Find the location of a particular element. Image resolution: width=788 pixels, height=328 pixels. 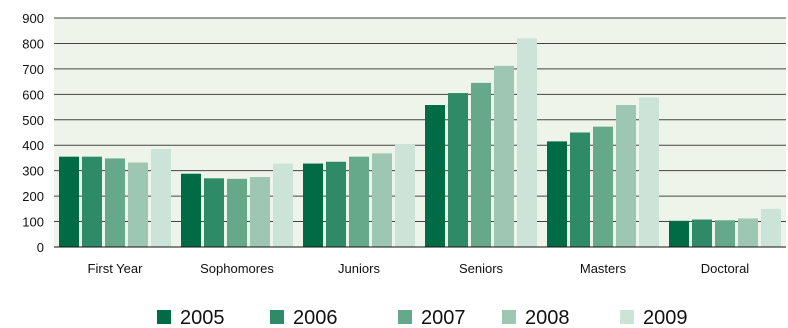

bar-2006-sophomores is located at coordinates (214, 212).